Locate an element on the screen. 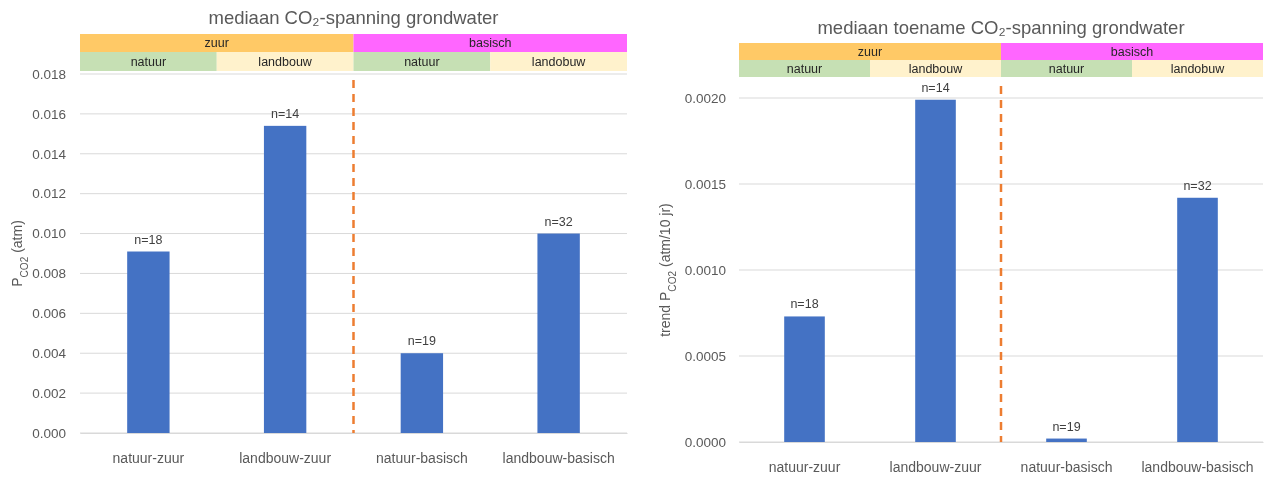 The image size is (1277, 478). y-tick-label: 0.006 is located at coordinates (49, 314).